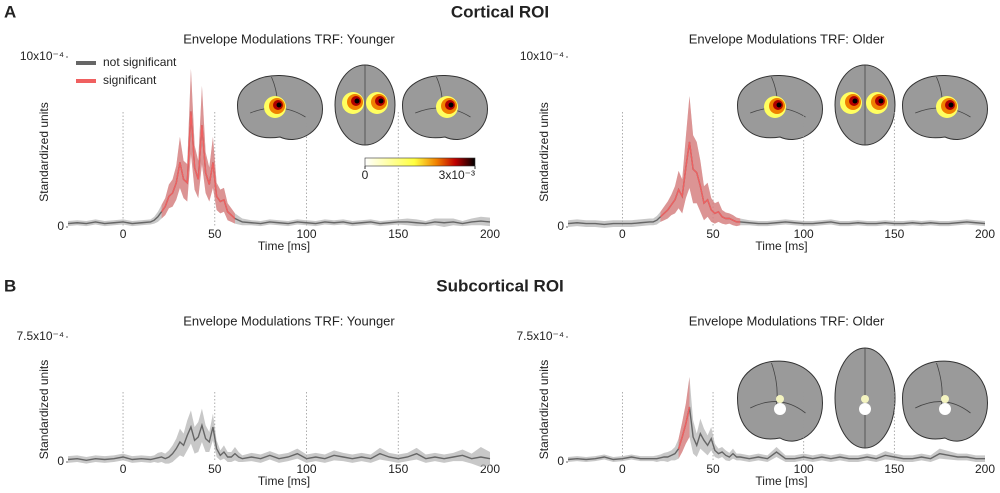 The width and height of the screenshot is (1000, 493). What do you see at coordinates (420, 162) in the screenshot?
I see `colorbar` at bounding box center [420, 162].